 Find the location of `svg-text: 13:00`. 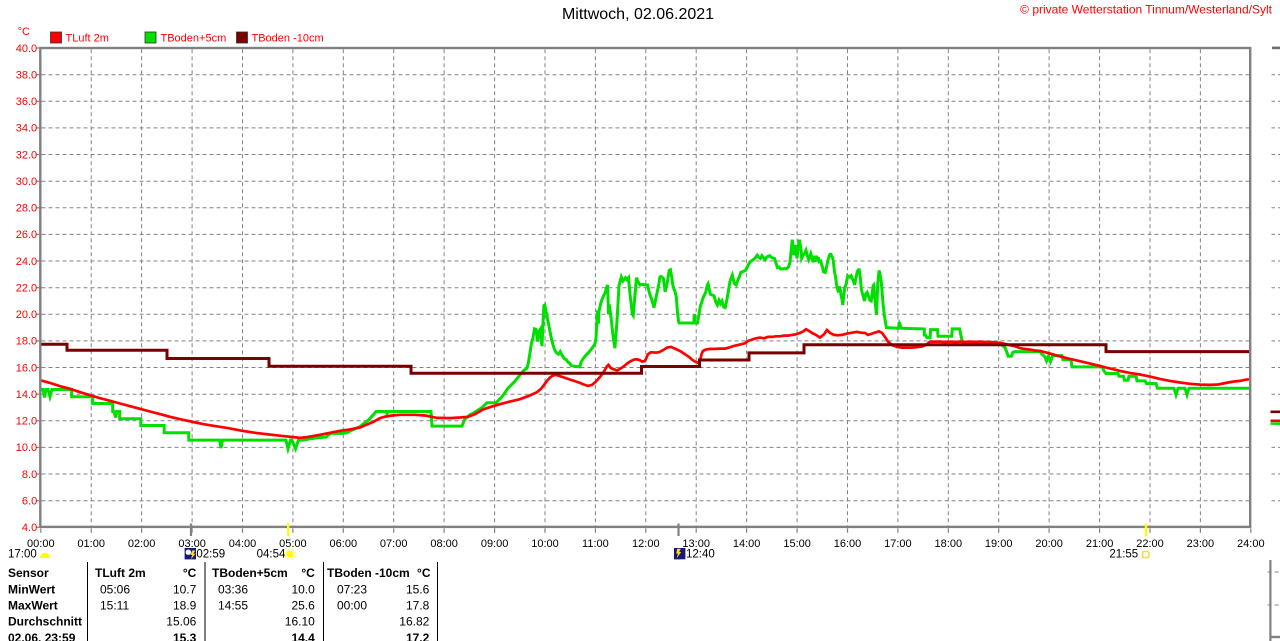

svg-text: 13:00 is located at coordinates (696, 544).